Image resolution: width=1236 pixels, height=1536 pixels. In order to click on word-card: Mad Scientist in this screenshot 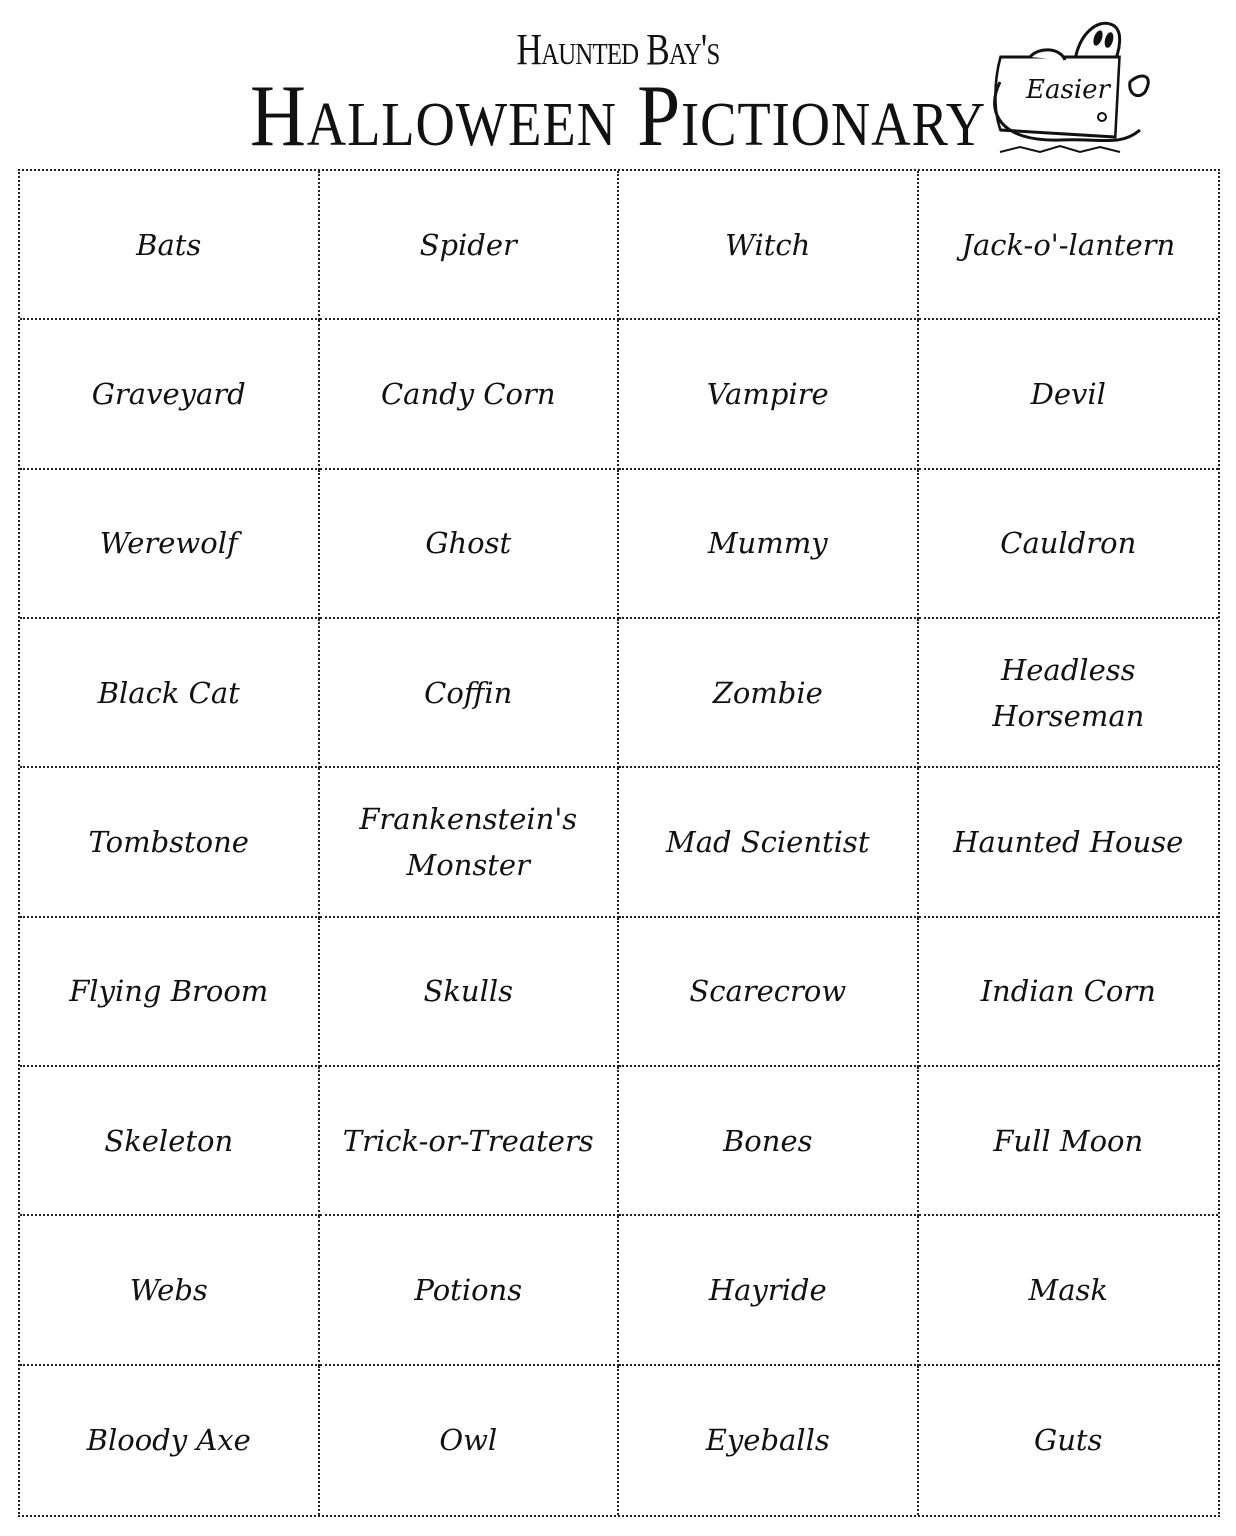, I will do `click(769, 843)`.